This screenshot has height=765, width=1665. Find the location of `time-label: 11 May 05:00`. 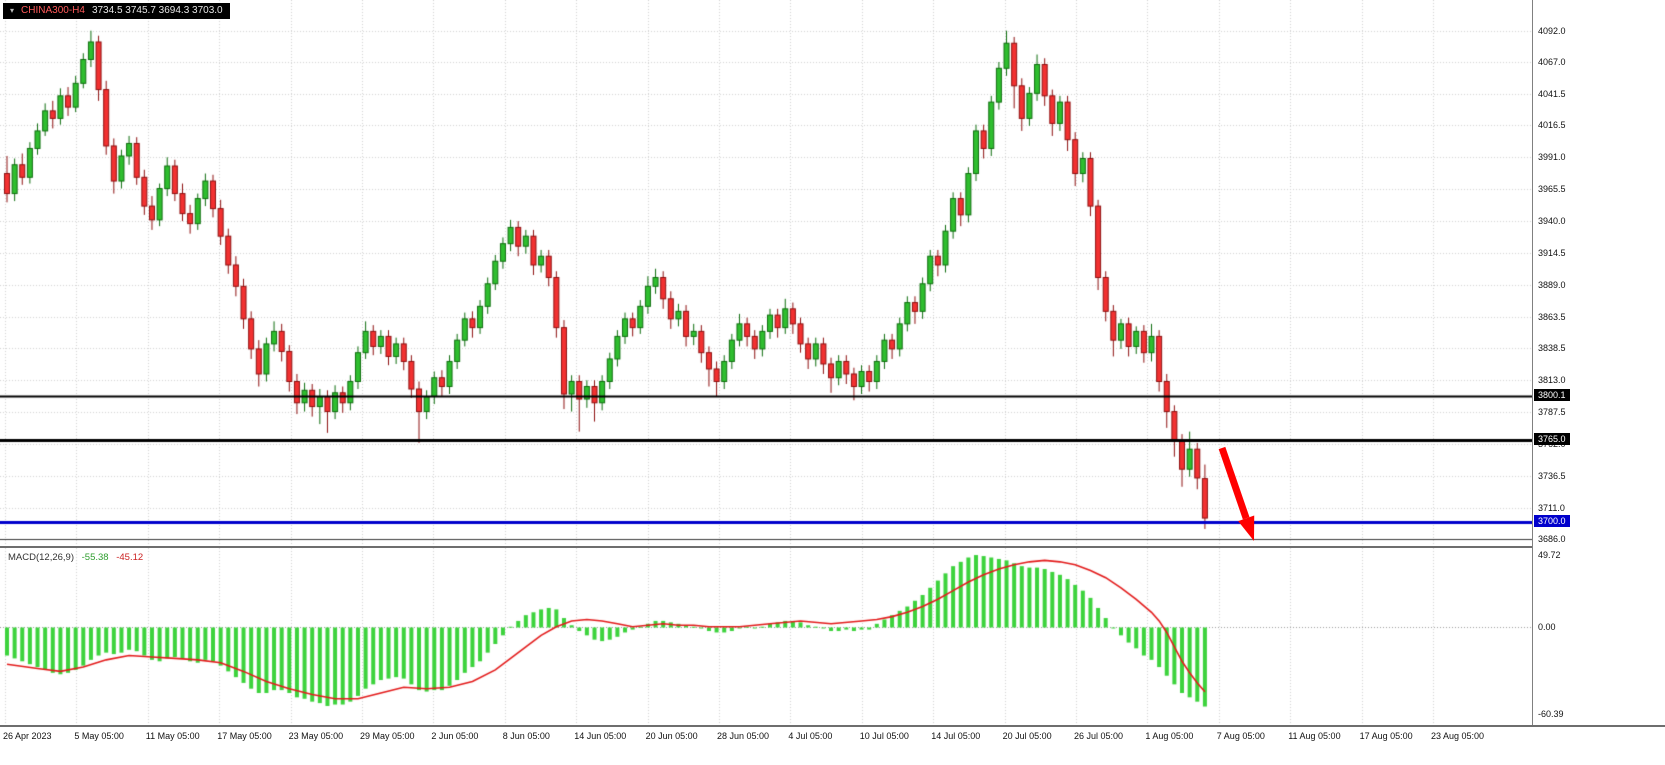

time-label: 11 May 05:00 is located at coordinates (172, 736).